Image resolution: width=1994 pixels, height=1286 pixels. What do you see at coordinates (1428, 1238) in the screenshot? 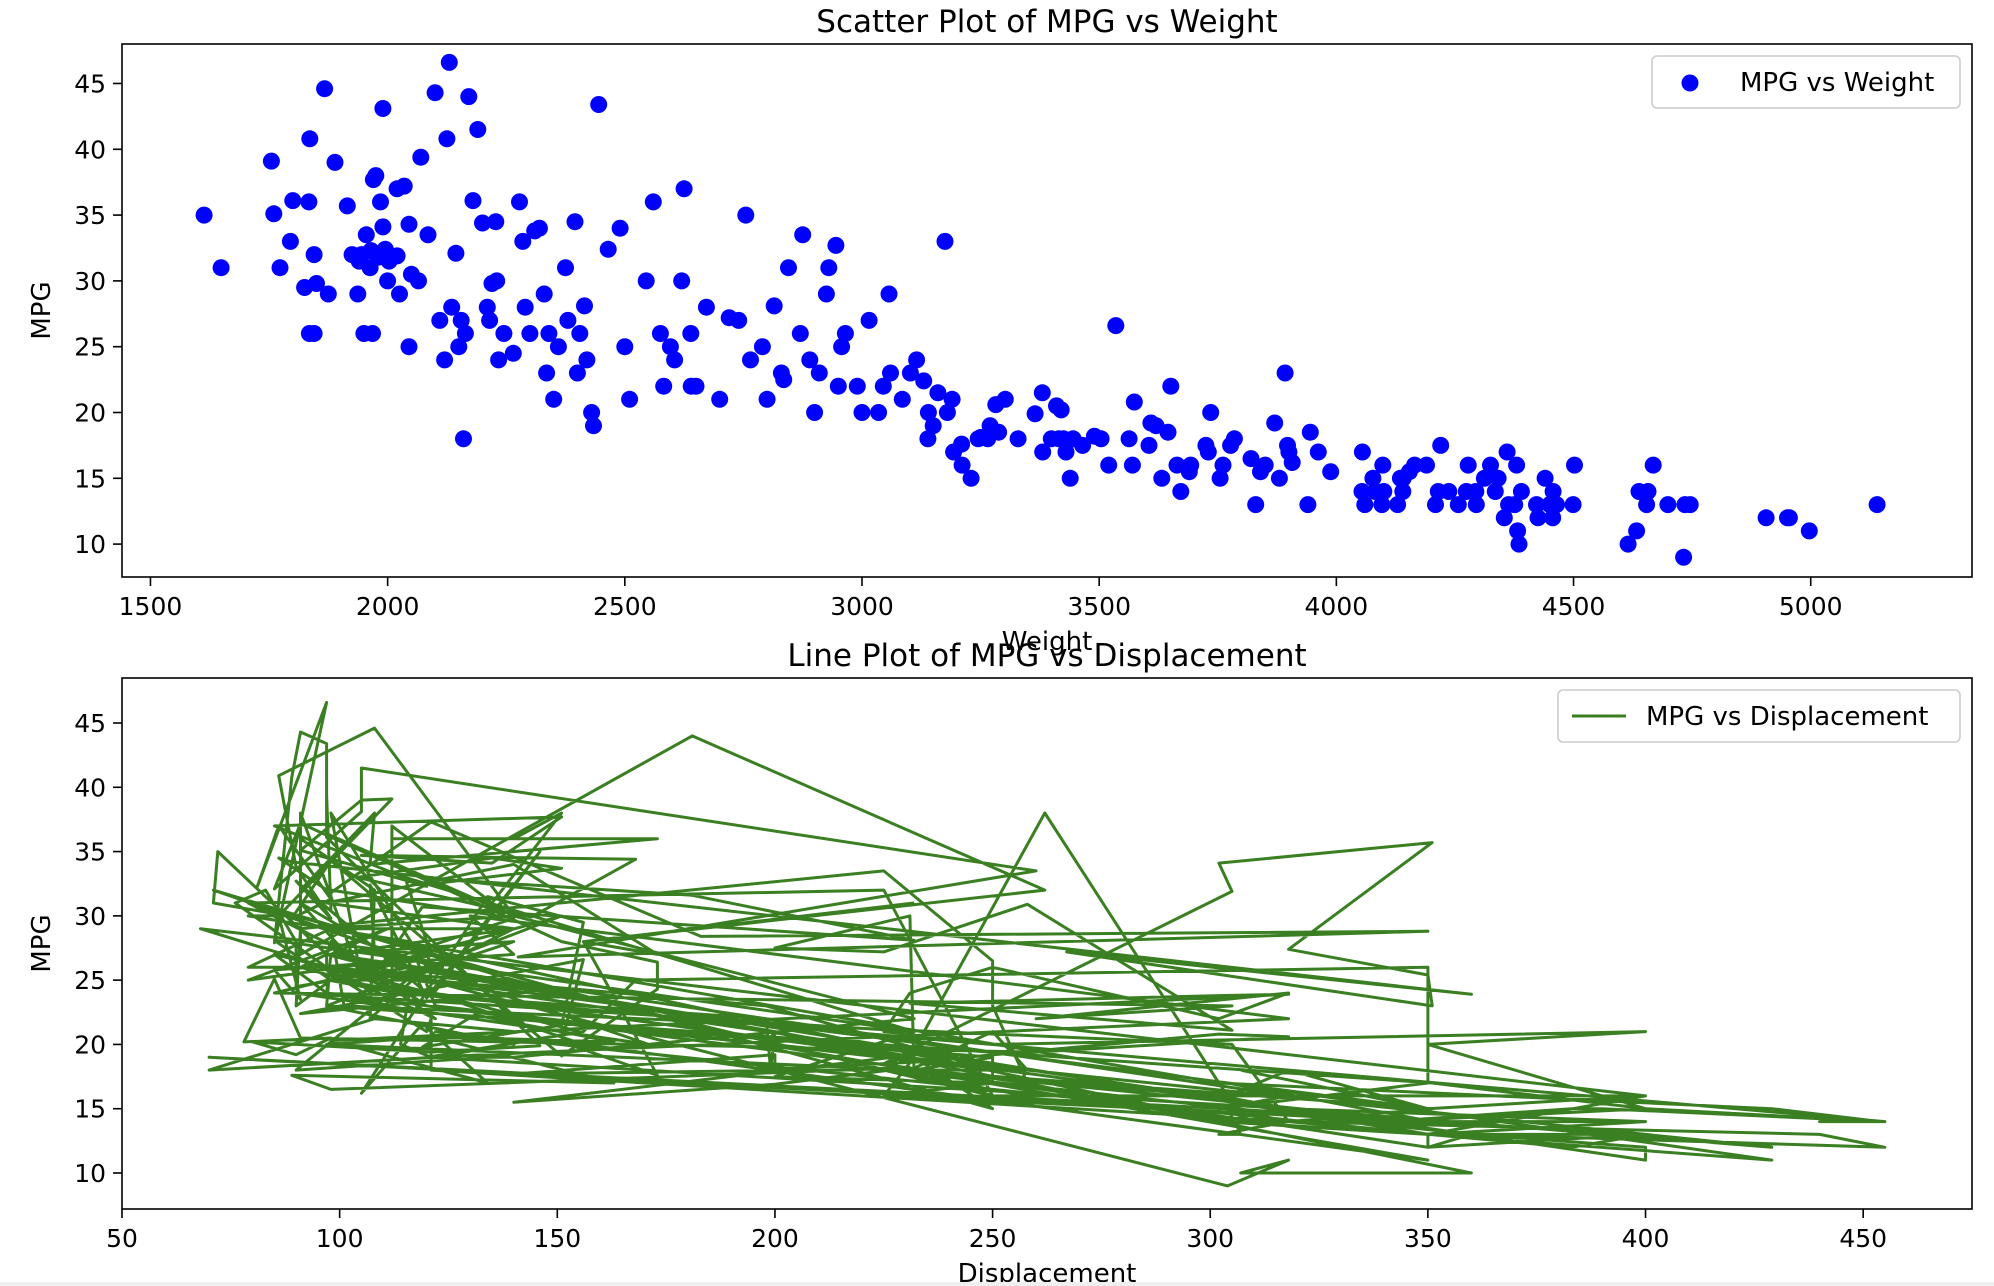
I see `x-tick-label: 350` at bounding box center [1428, 1238].